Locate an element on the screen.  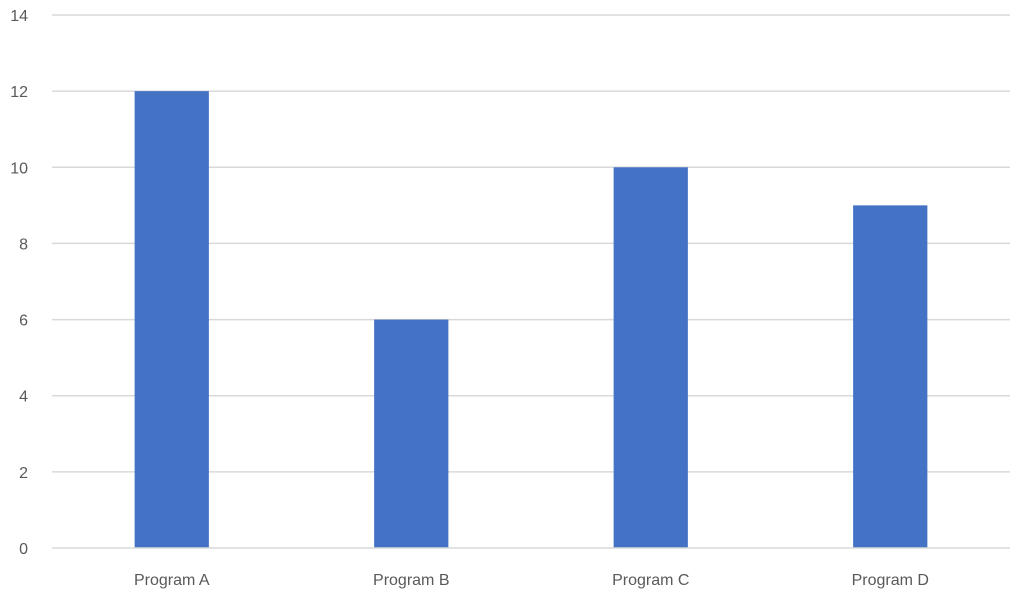
y-tick-label: 10 is located at coordinates (19, 168).